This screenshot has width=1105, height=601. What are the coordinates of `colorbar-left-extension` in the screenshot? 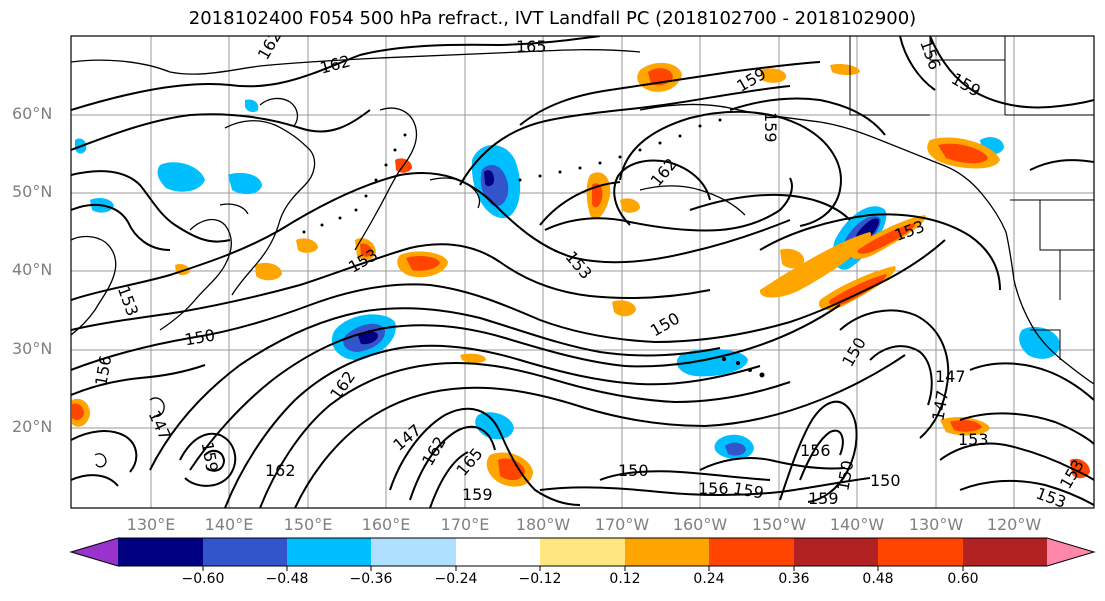 It's located at (94, 552).